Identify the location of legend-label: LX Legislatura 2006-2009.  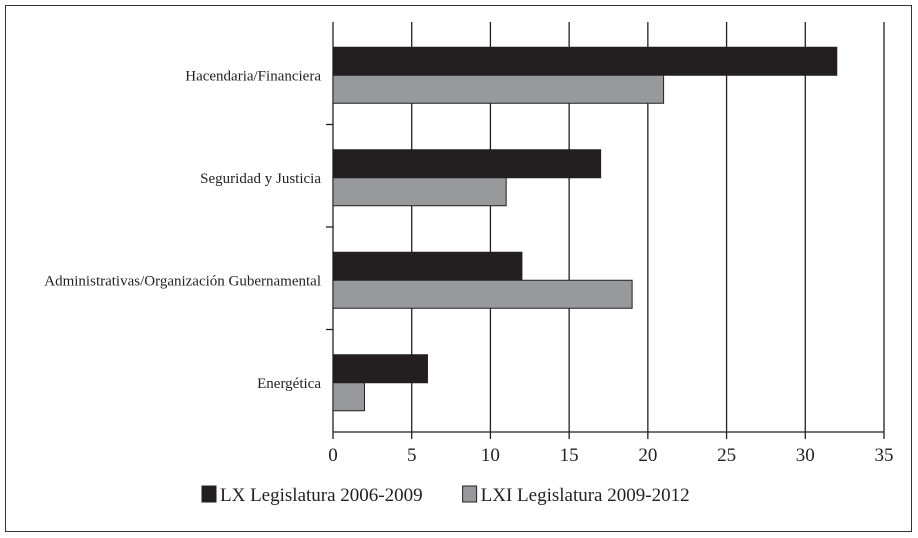
(321, 495).